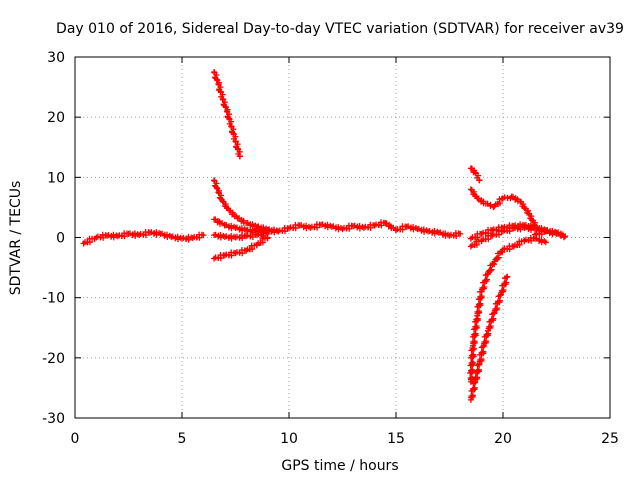 Image resolution: width=640 pixels, height=480 pixels. I want to click on y-tick-label: -10, so click(53, 299).